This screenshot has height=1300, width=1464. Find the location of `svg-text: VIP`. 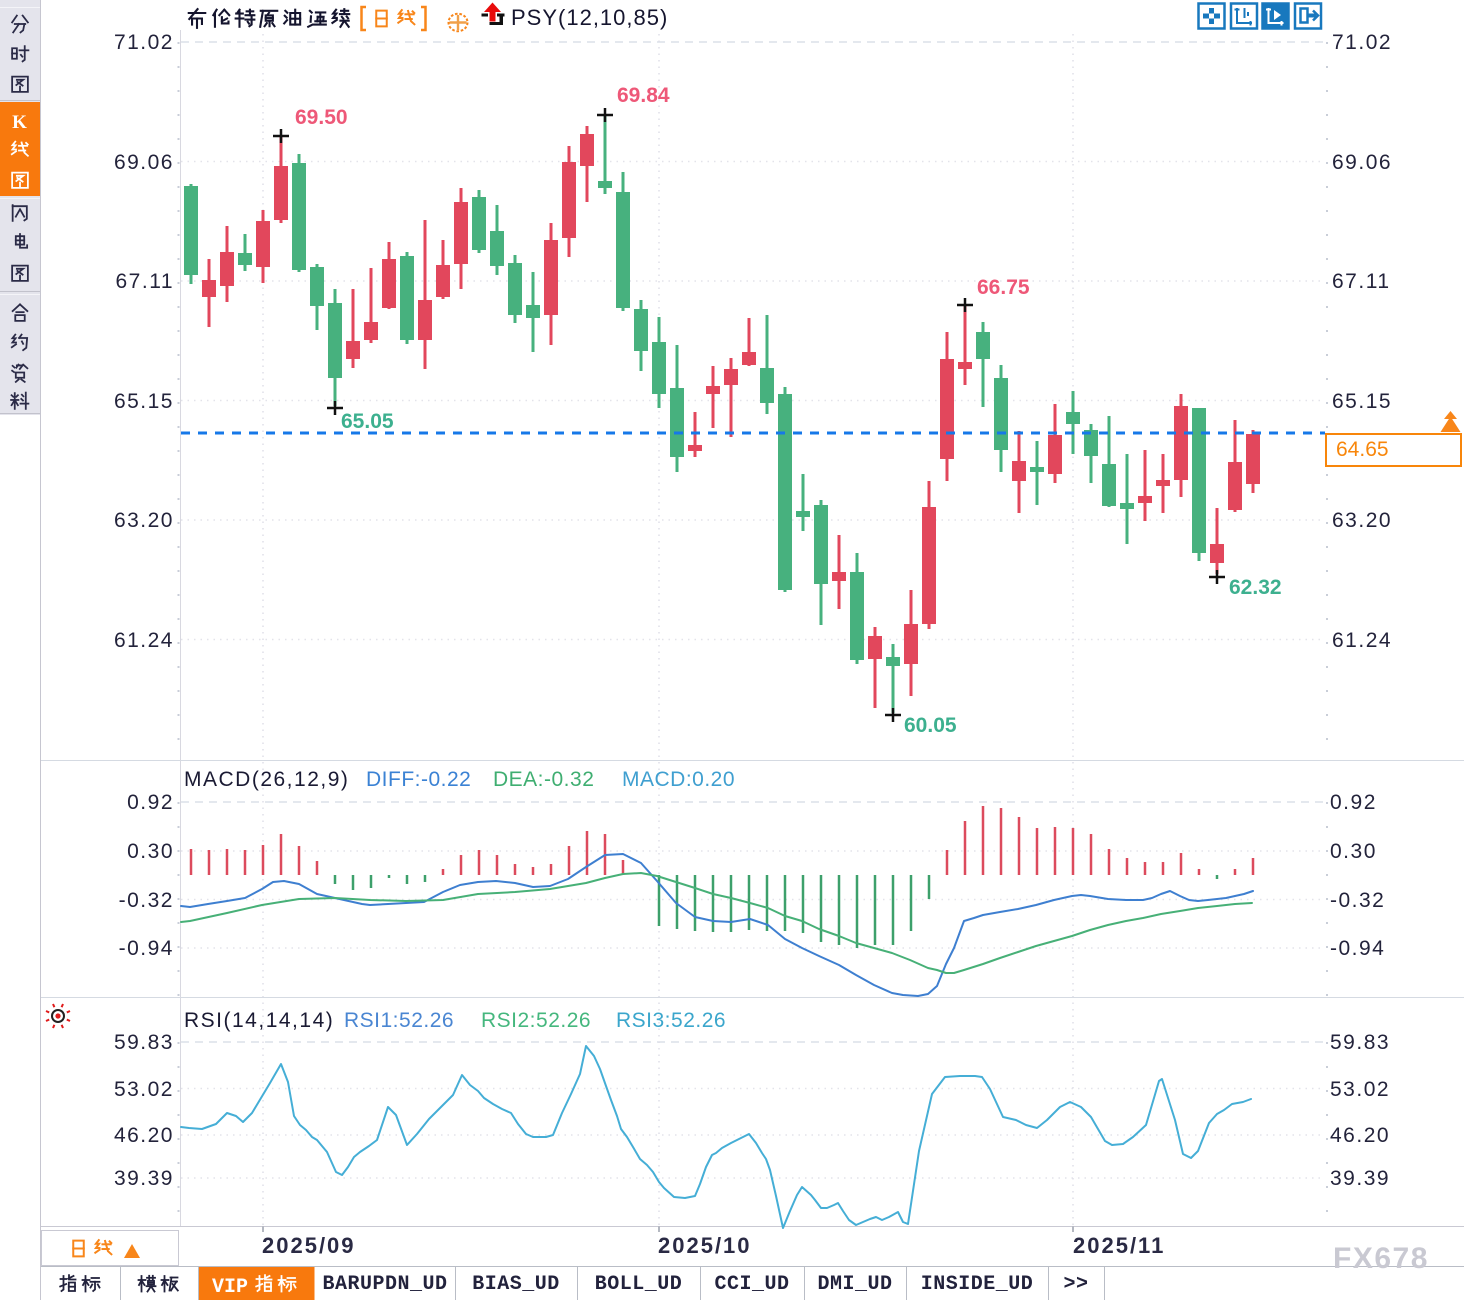

svg-text: VIP is located at coordinates (230, 1287).